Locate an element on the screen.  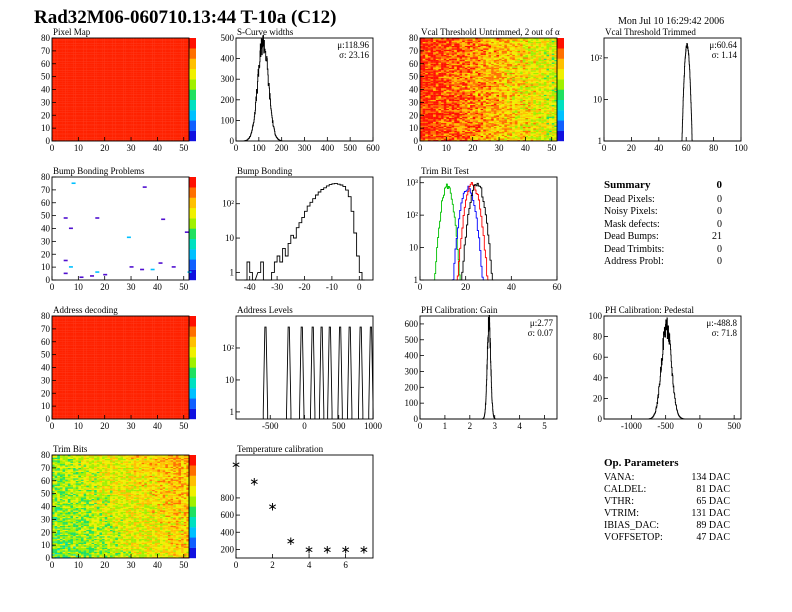
y-tick-label: 0 is located at coordinates (48, 141).